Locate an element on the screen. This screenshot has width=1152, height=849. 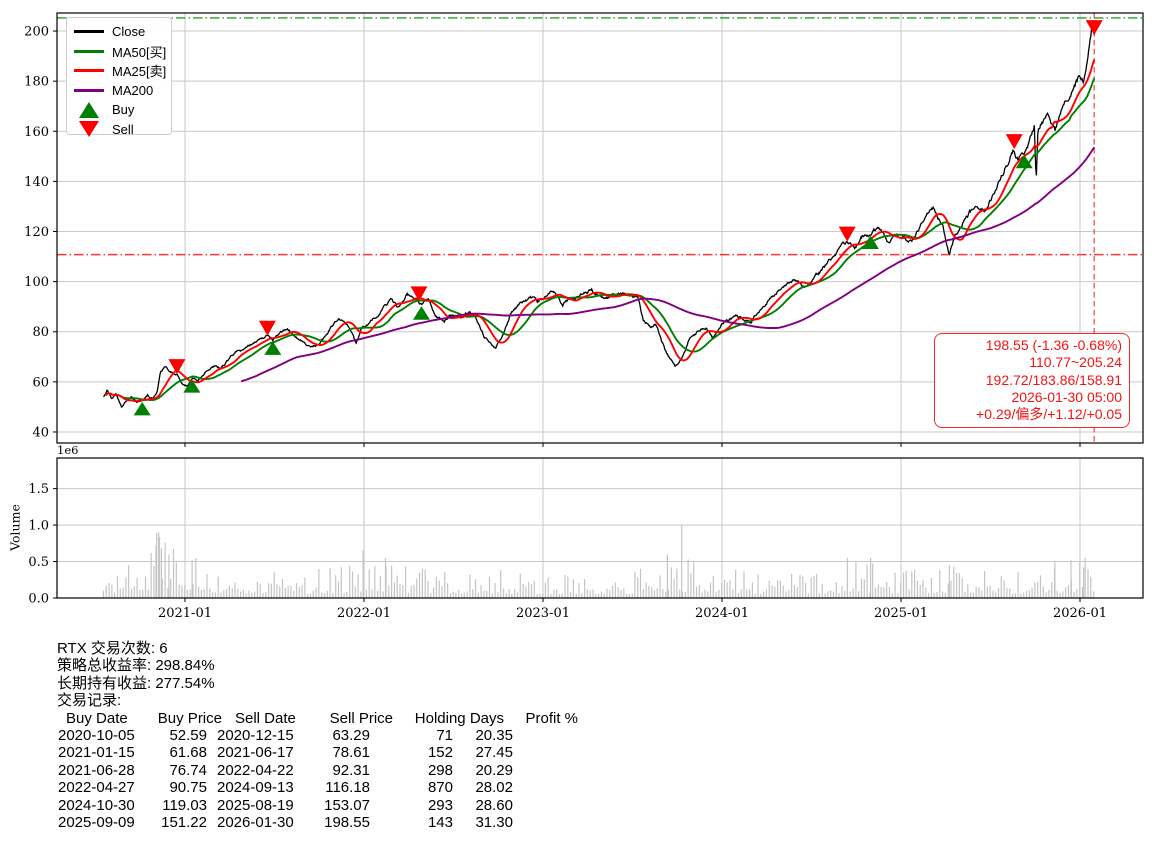
hold-return-line: 长期持有收益: 277.54% is located at coordinates (136, 683).